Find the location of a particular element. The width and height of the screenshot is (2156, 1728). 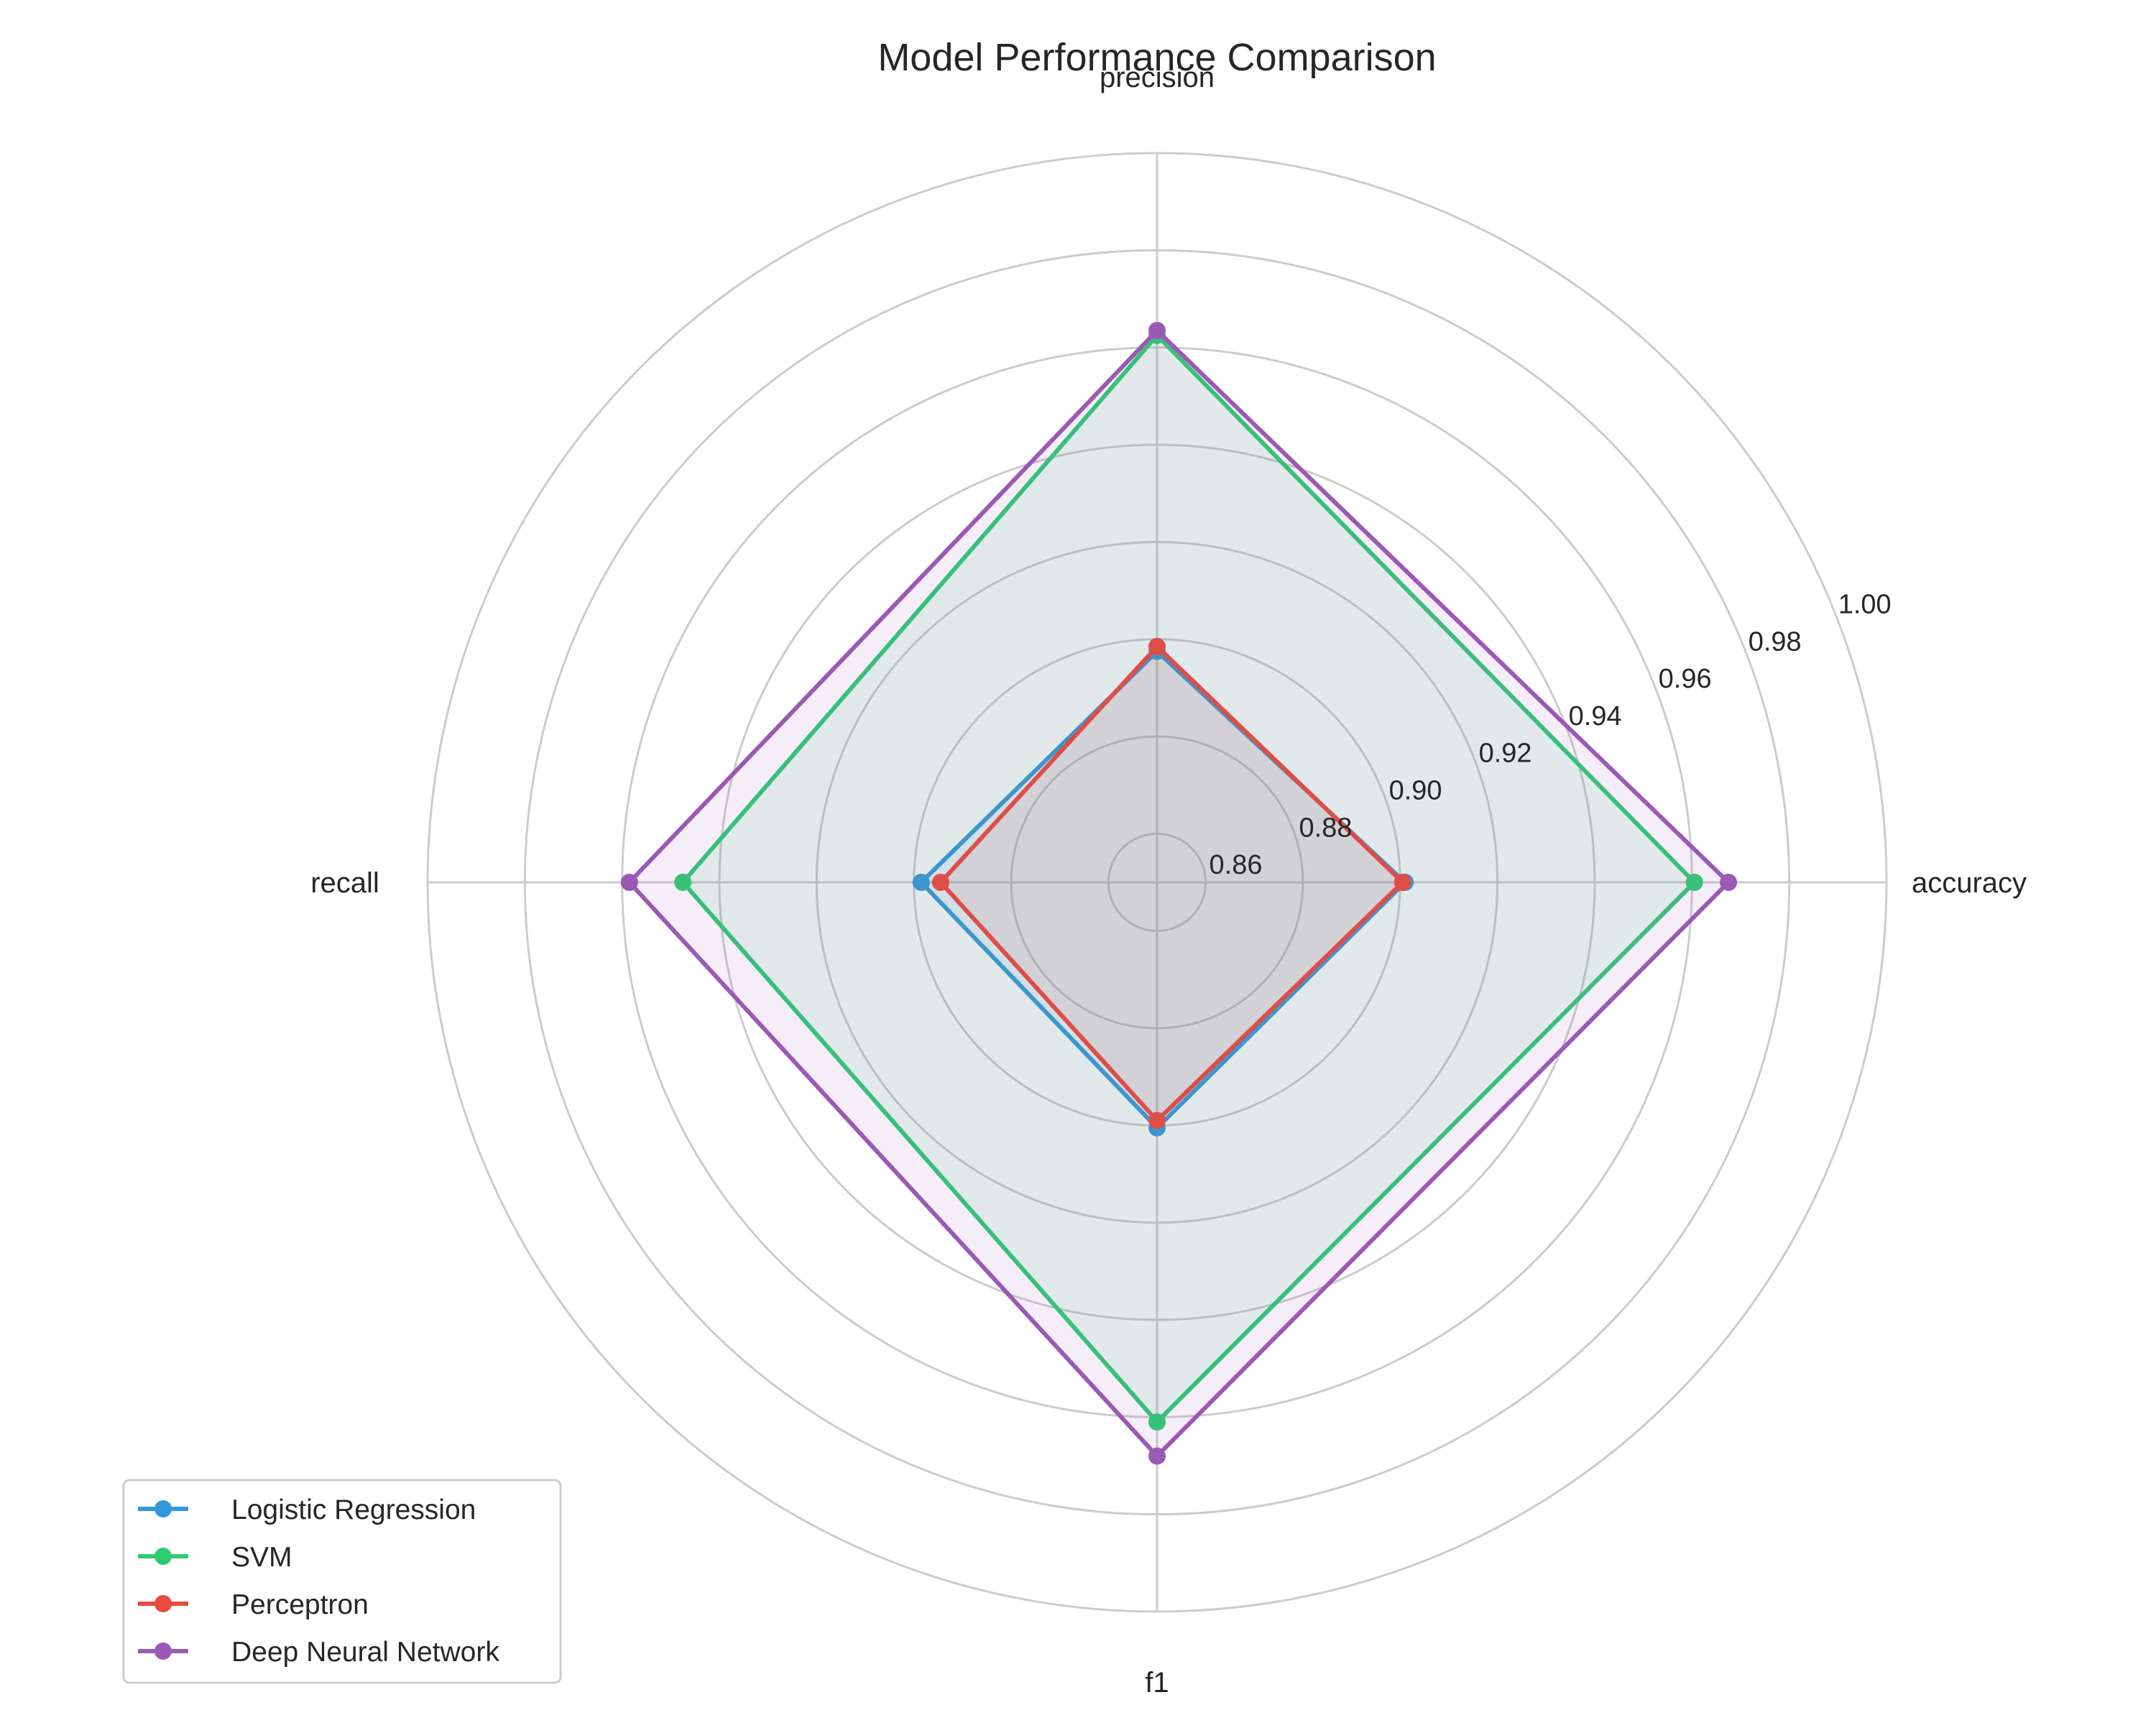

legend-label: Perceptron is located at coordinates (300, 1604).